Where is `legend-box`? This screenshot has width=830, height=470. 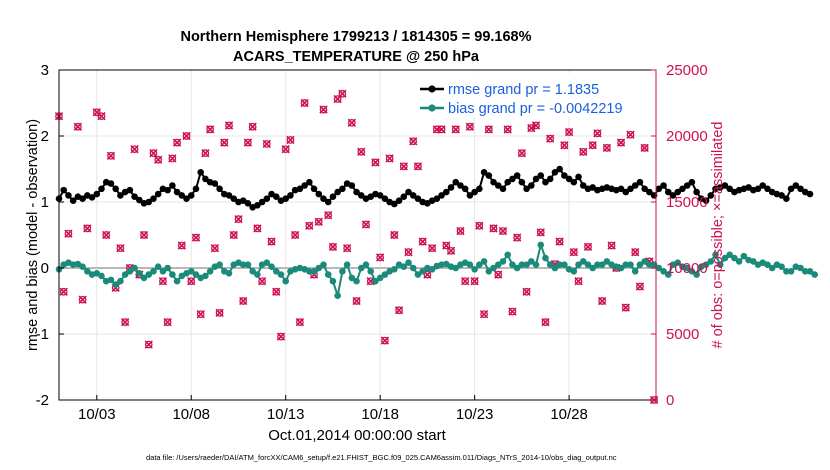
legend-box is located at coordinates (532, 95).